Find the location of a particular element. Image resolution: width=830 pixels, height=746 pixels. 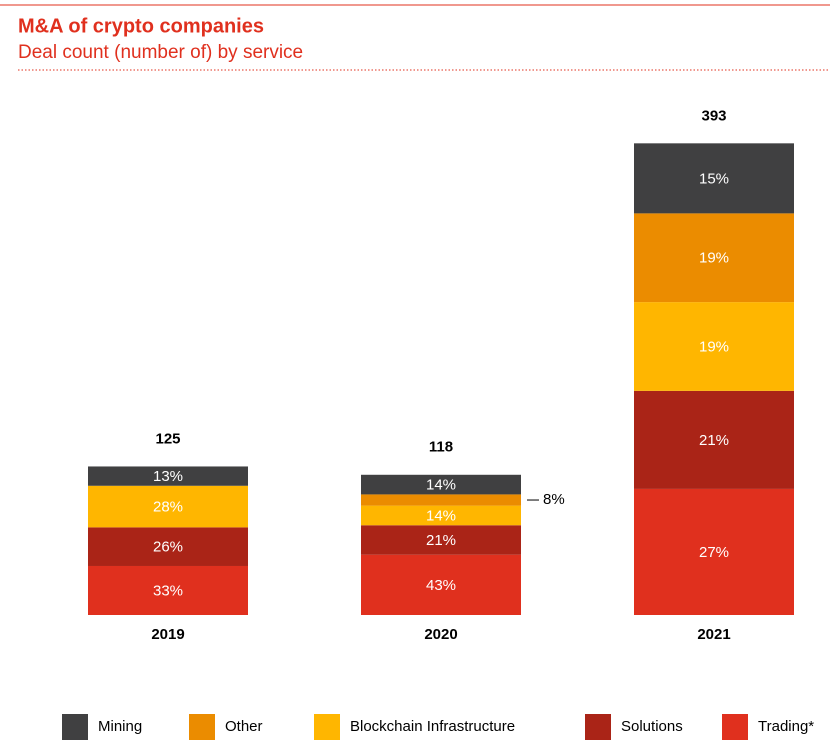

legend-label: Trading* is located at coordinates (786, 726).